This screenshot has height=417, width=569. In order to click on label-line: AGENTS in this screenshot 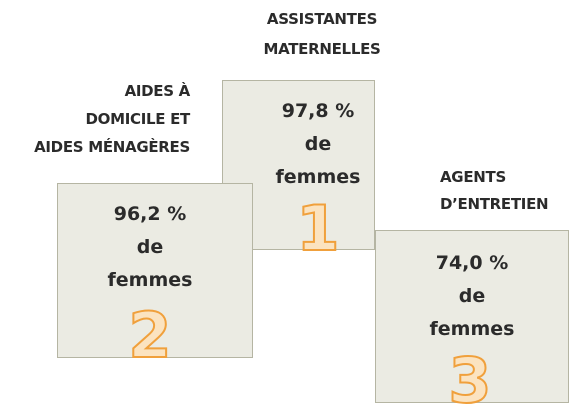, I will do `click(473, 177)`.